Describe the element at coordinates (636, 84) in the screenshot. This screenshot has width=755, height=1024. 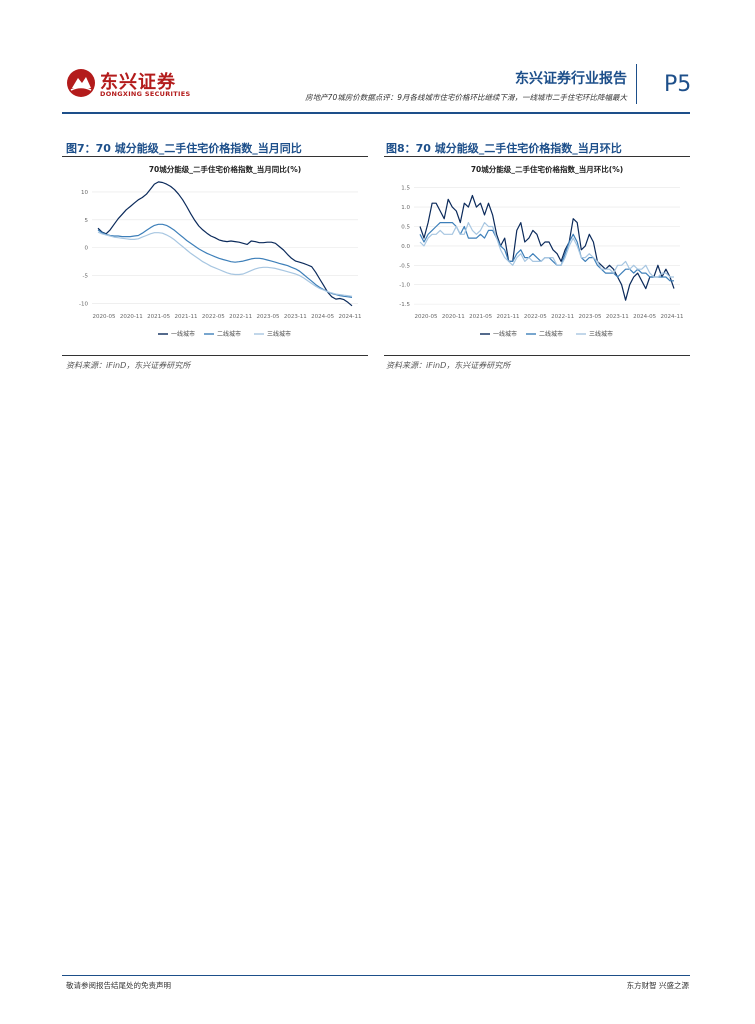
I see `header-divider` at that location.